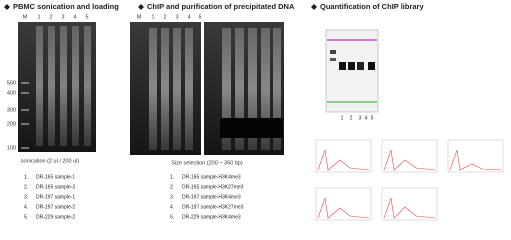 This screenshot has width=511, height=240. What do you see at coordinates (11, 83) in the screenshot?
I see `ladder-label: 500` at bounding box center [11, 83].